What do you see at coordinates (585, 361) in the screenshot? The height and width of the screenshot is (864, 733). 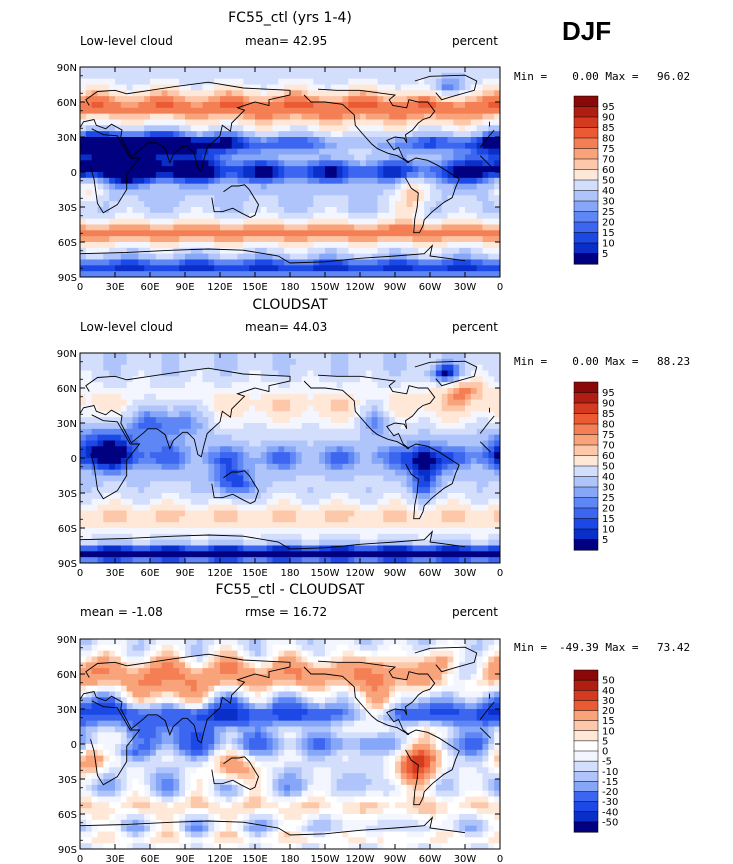 I see `min-value: 0.00` at bounding box center [585, 361].